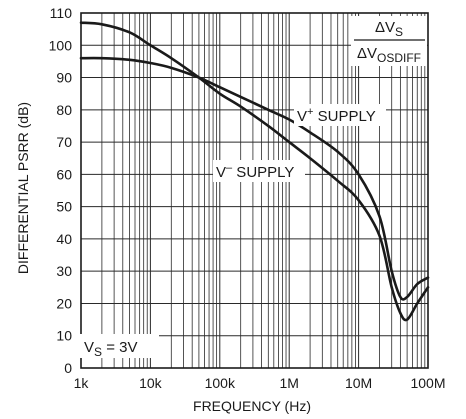  Describe the element at coordinates (82, 383) in the screenshot. I see `x-tick-label: 1k` at that location.